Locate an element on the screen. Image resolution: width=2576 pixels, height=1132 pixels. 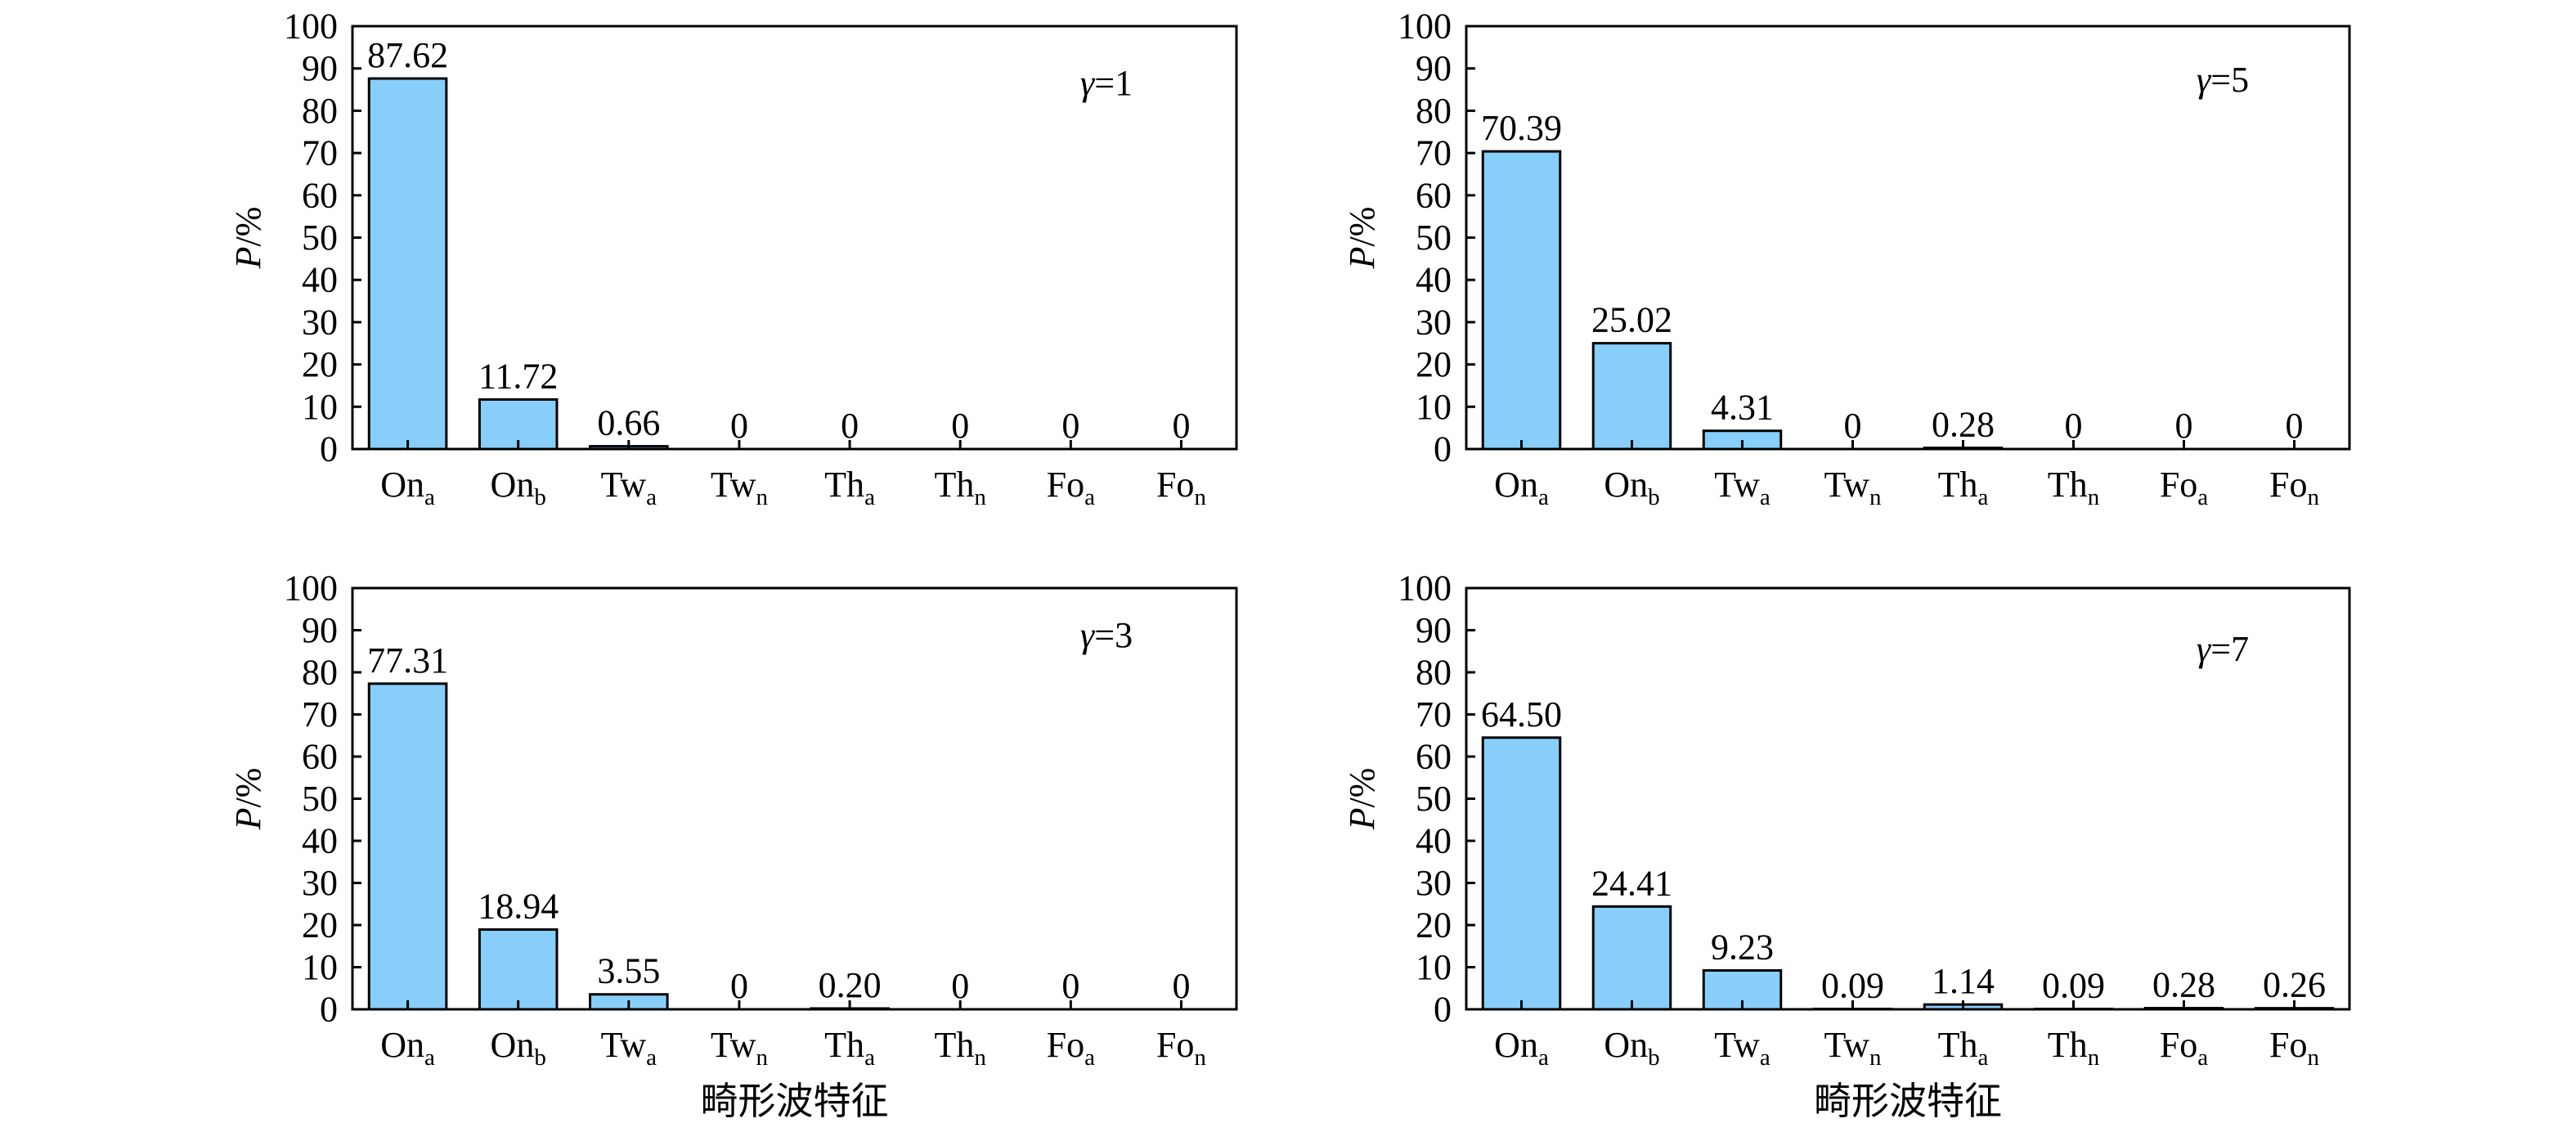
y-tick-label: 0 is located at coordinates (329, 1010).